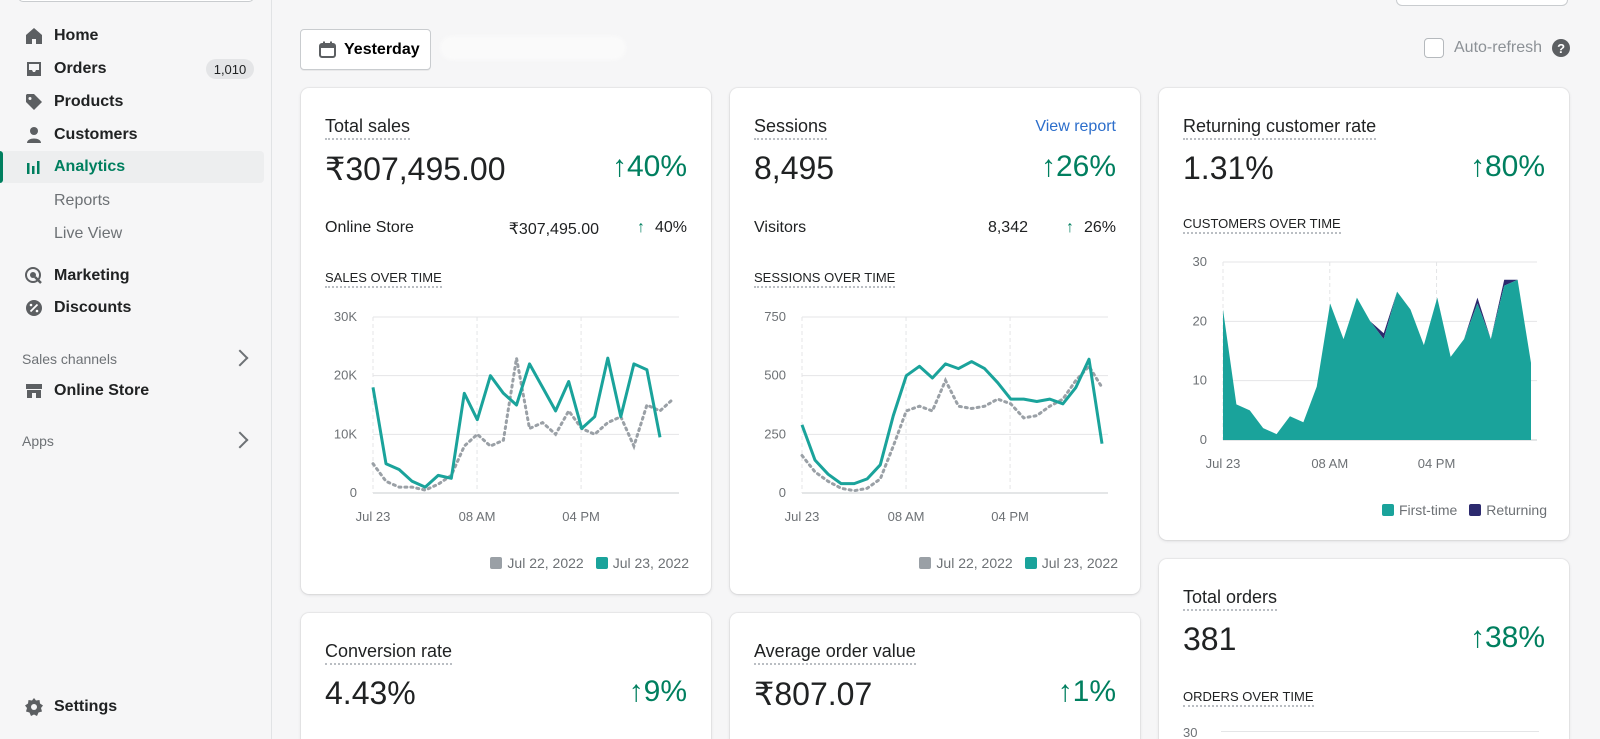  Describe the element at coordinates (369, 227) in the screenshot. I see `row-label: Online Store` at that location.